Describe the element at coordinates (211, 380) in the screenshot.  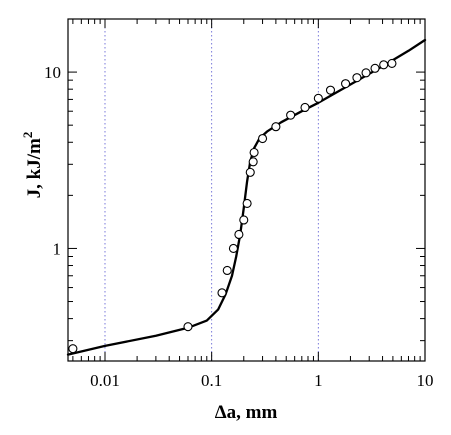
I see `x-tick-label: 0.1` at that location.